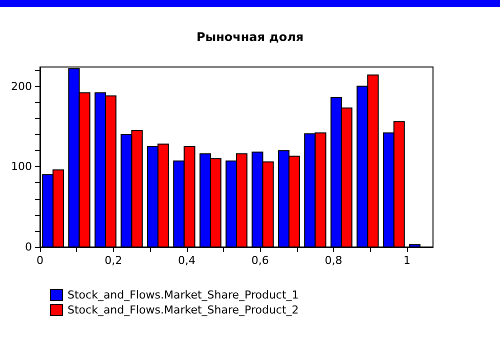  What do you see at coordinates (21, 167) in the screenshot?
I see `y-tick-label: 100` at bounding box center [21, 167].